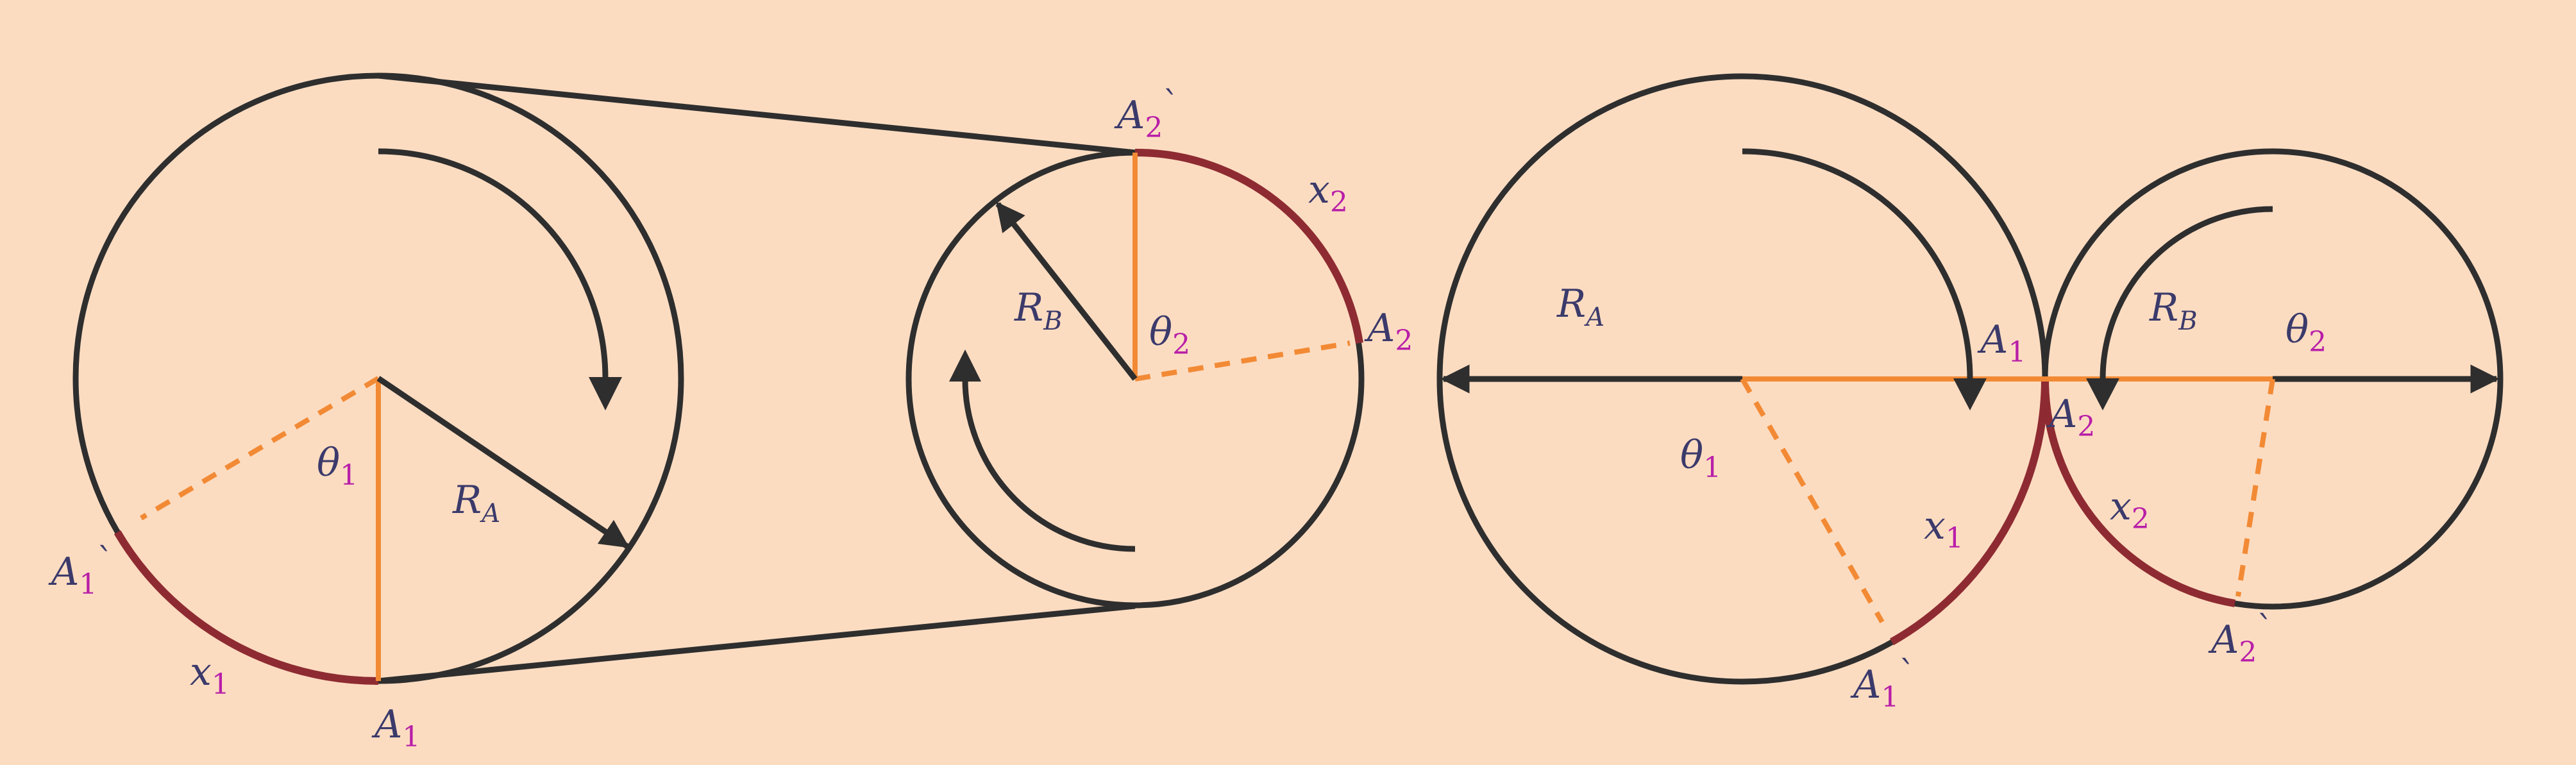  Describe the element at coordinates (605, 393) in the screenshot. I see `pulley-a-rotation-arrowhead` at that location.